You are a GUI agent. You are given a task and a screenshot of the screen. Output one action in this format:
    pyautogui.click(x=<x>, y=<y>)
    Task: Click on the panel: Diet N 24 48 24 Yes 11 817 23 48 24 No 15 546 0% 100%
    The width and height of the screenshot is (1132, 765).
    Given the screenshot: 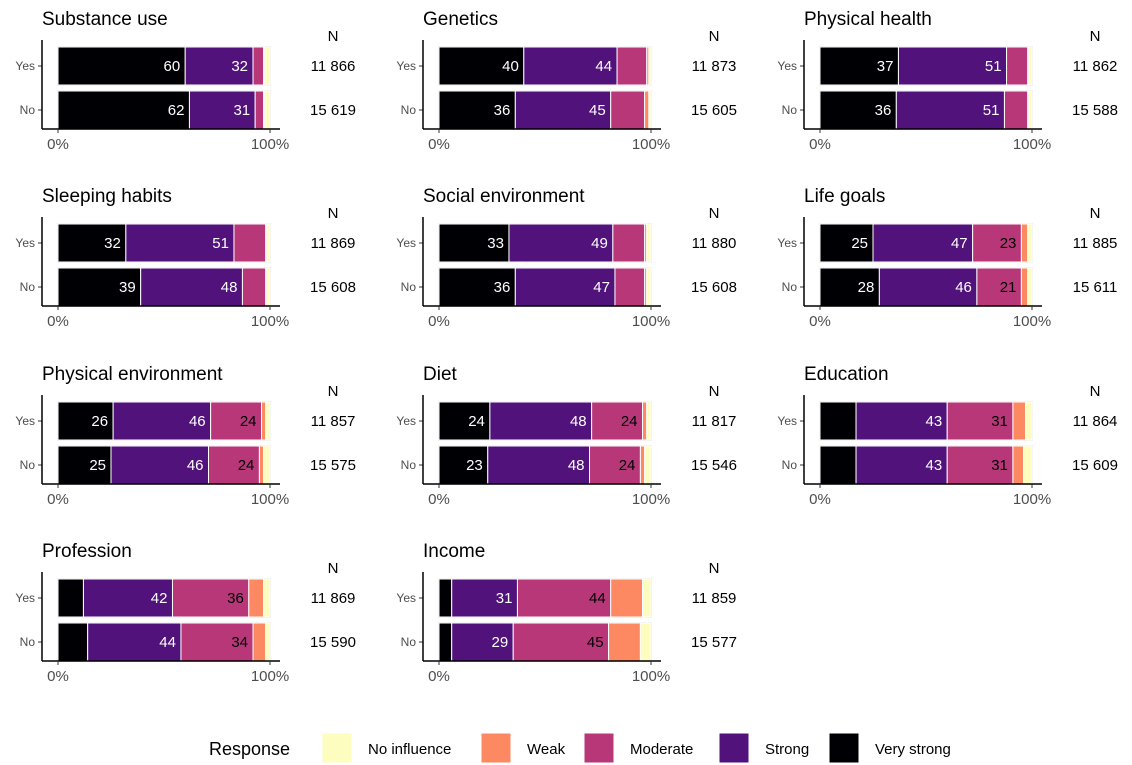 What is the action you would take?
    pyautogui.click(x=566, y=436)
    